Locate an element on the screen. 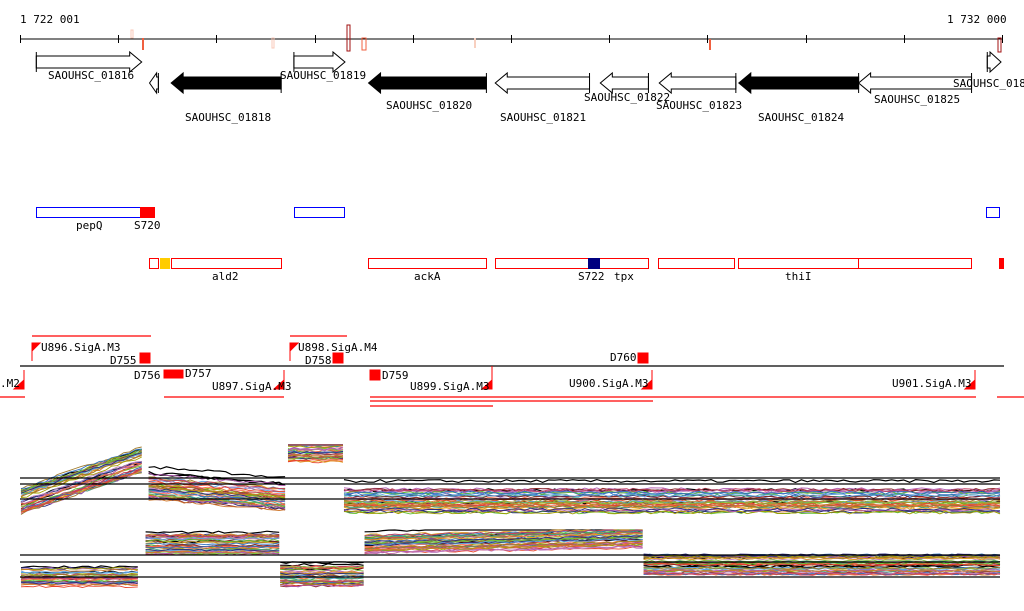 The image size is (1024, 611). gene-label: SAOUHSC_01825 is located at coordinates (917, 99).